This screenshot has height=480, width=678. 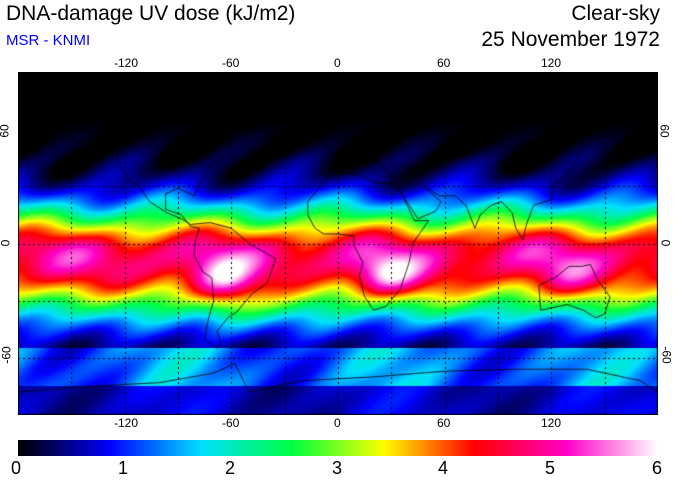 I want to click on lat-tick-left: 60, so click(x=6, y=131).